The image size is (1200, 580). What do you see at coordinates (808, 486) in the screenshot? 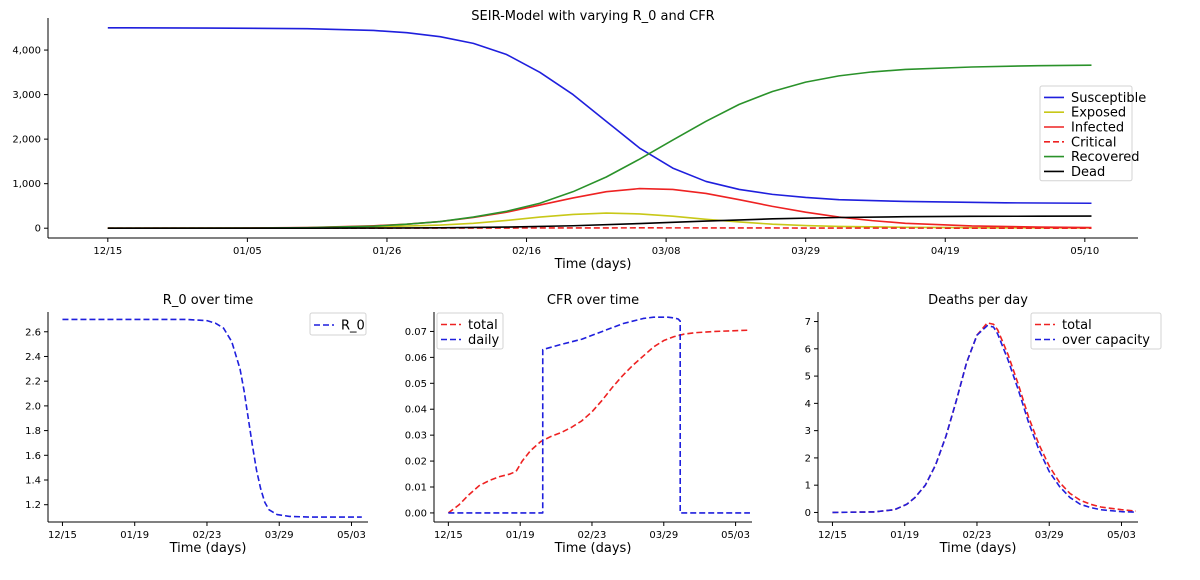
I see `y-tick-label: 1` at bounding box center [808, 486].